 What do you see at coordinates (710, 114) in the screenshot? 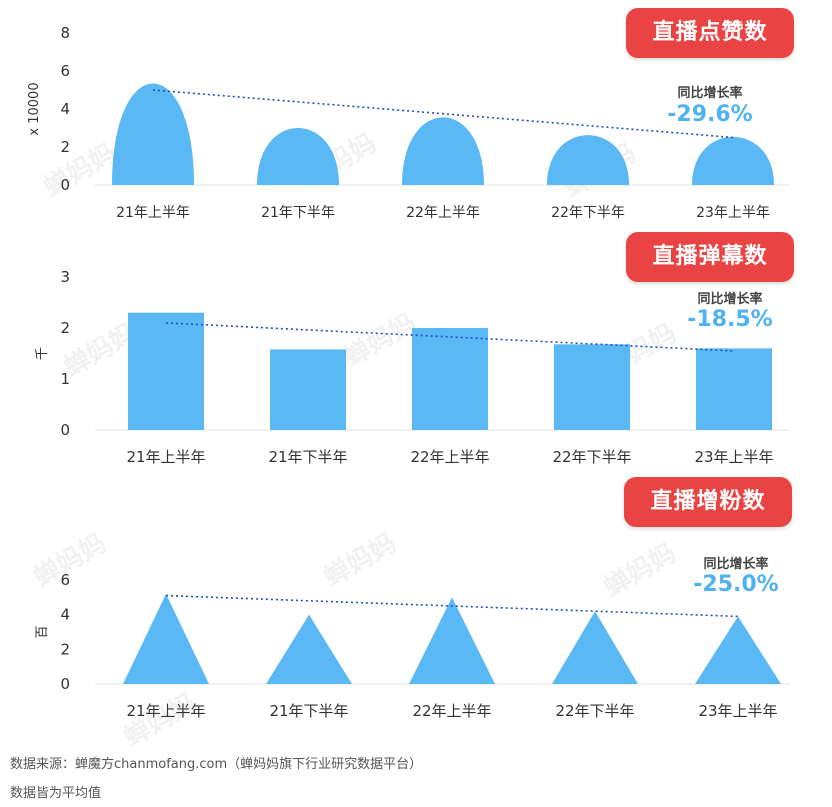
I see `likes-growth-value: -29.6%` at bounding box center [710, 114].